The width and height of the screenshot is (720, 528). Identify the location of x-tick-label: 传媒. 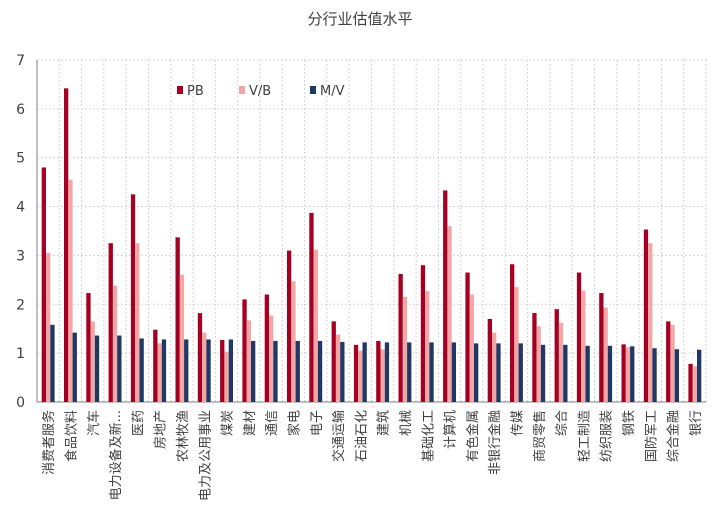
(517, 423).